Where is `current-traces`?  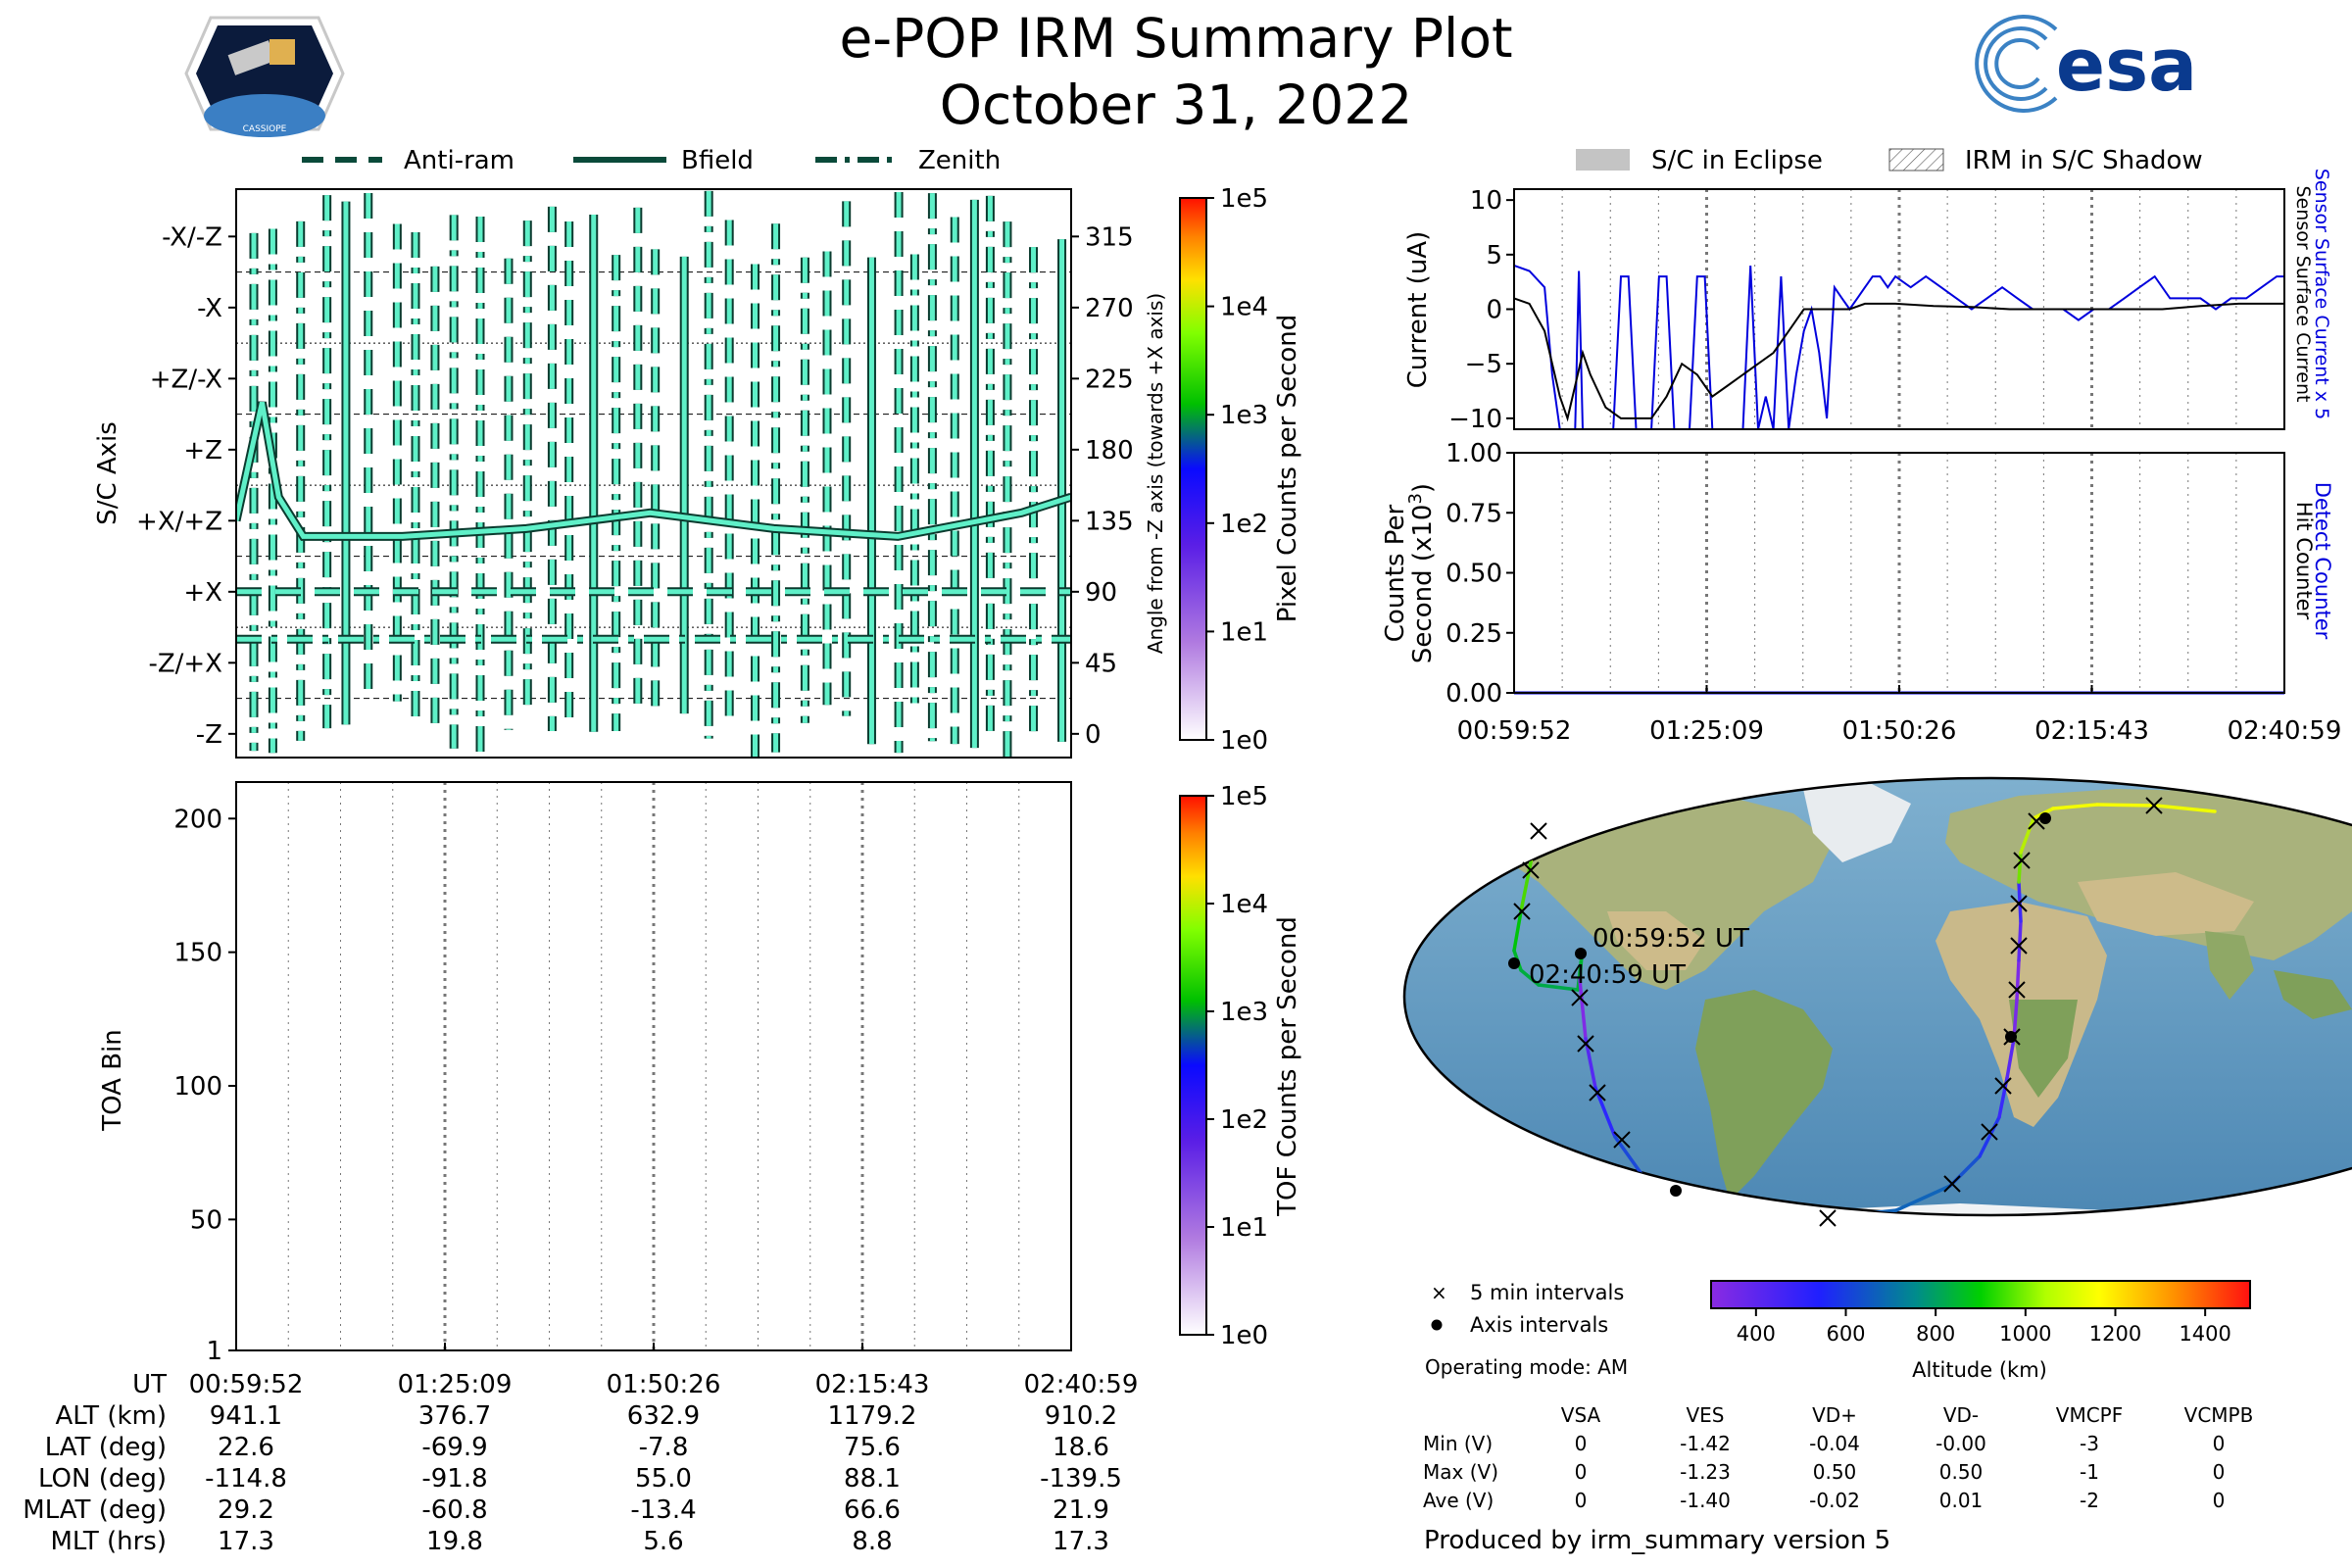
current-traces is located at coordinates (1899, 347).